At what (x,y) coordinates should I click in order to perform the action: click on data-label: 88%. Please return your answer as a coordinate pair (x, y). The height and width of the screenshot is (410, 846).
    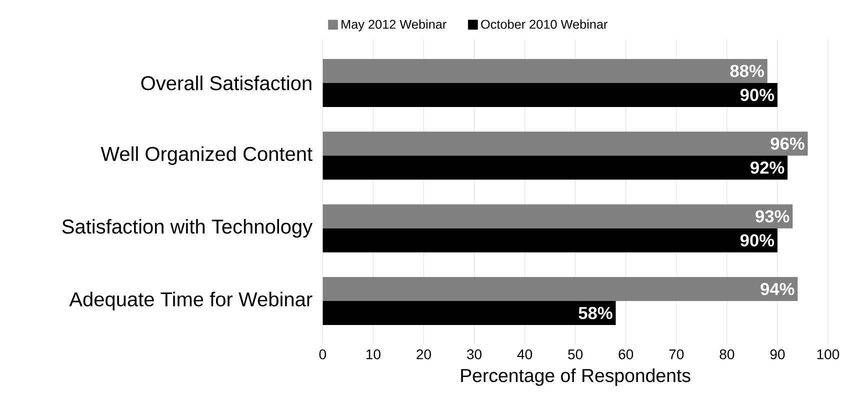
    Looking at the image, I should click on (747, 71).